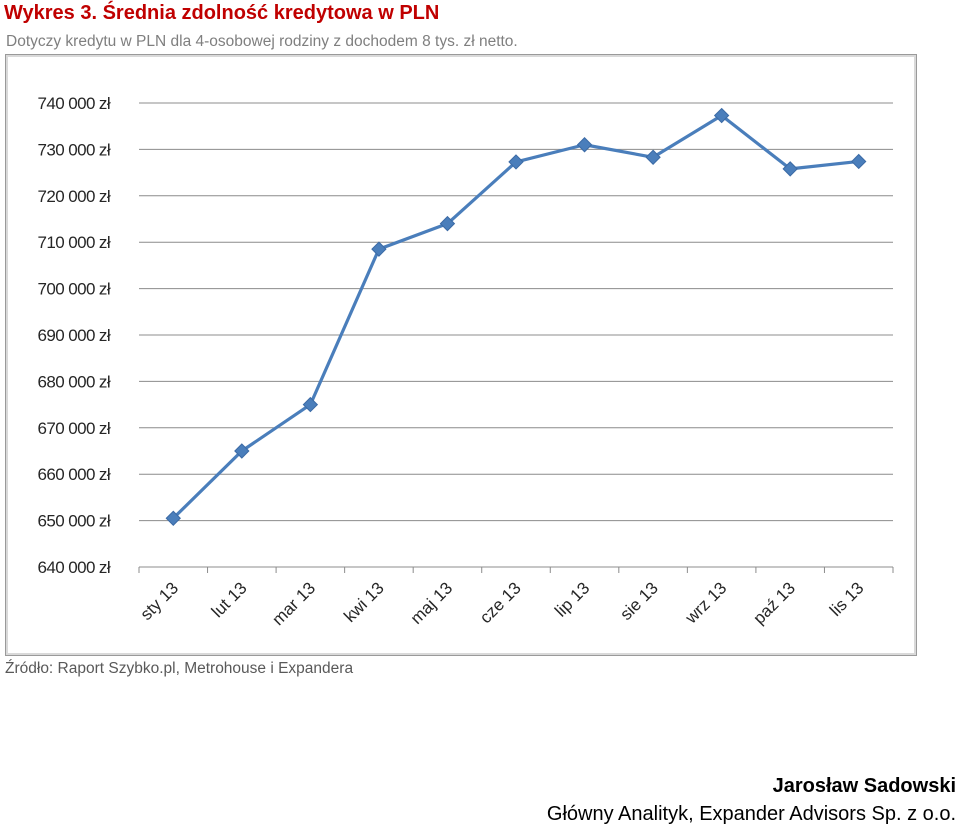 This screenshot has width=960, height=826. Describe the element at coordinates (74, 149) in the screenshot. I see `y-tick-label: 730 000 zł` at that location.